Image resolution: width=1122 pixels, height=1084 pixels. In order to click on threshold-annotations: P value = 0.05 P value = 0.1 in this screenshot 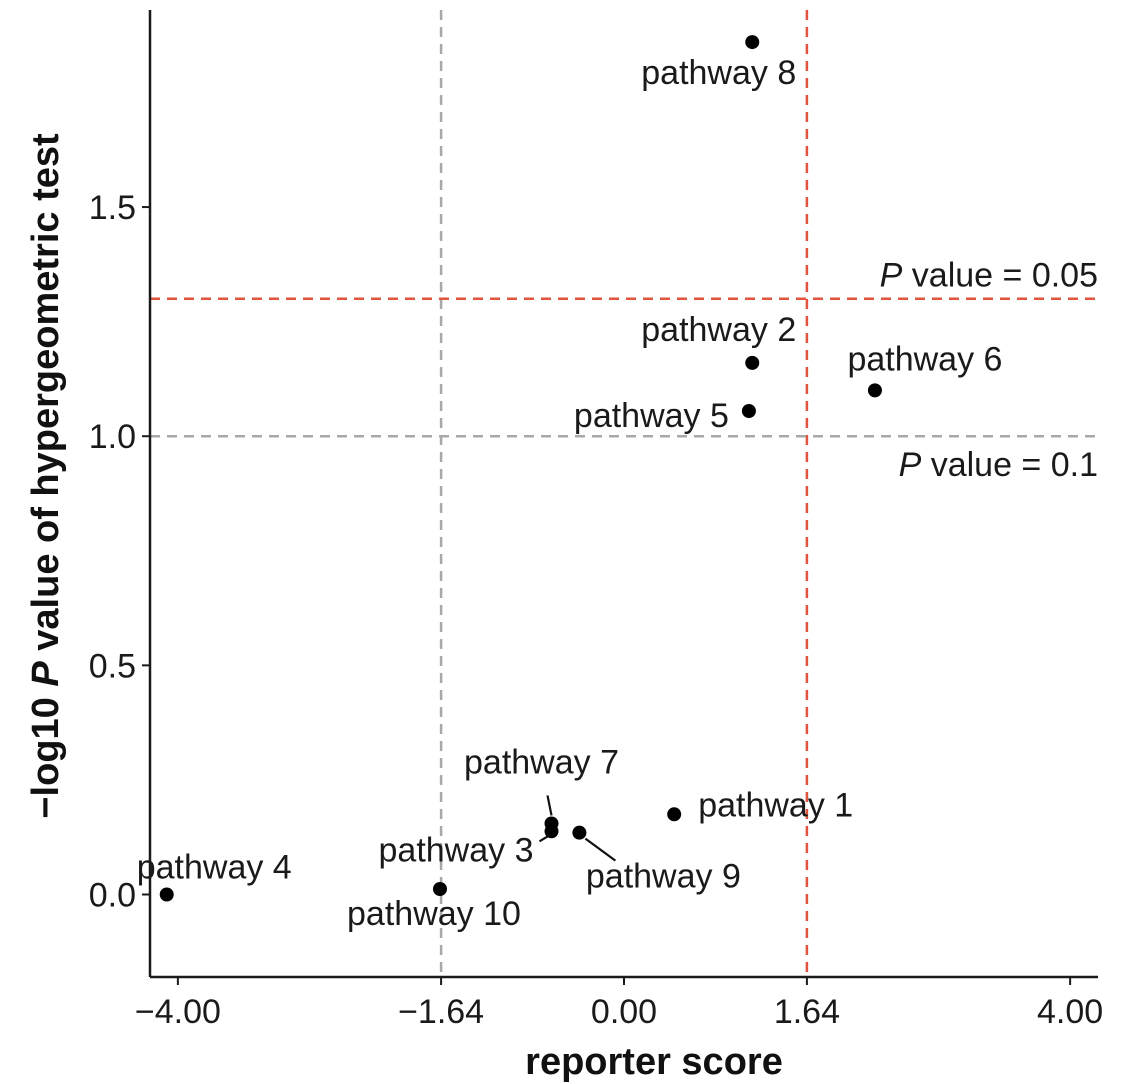, I will do `click(989, 370)`.